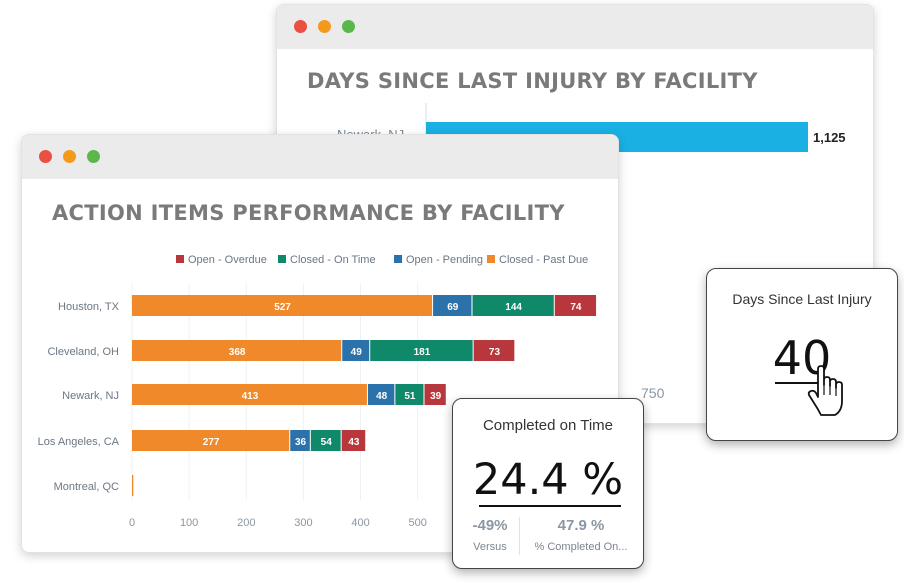 This screenshot has height=586, width=904. Describe the element at coordinates (490, 525) in the screenshot. I see `versus-value: -49%` at that location.